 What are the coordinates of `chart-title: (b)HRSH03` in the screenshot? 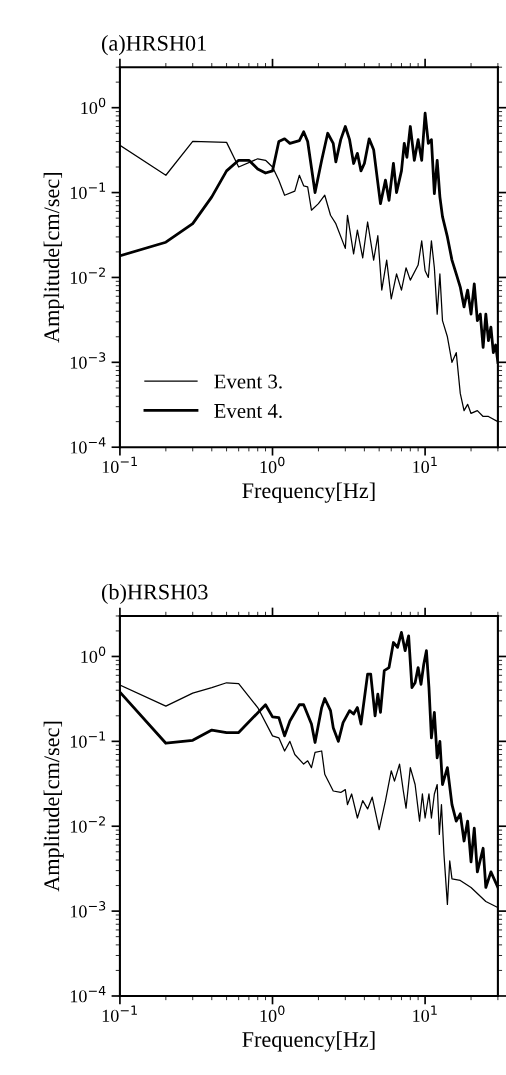 It's located at (155, 594).